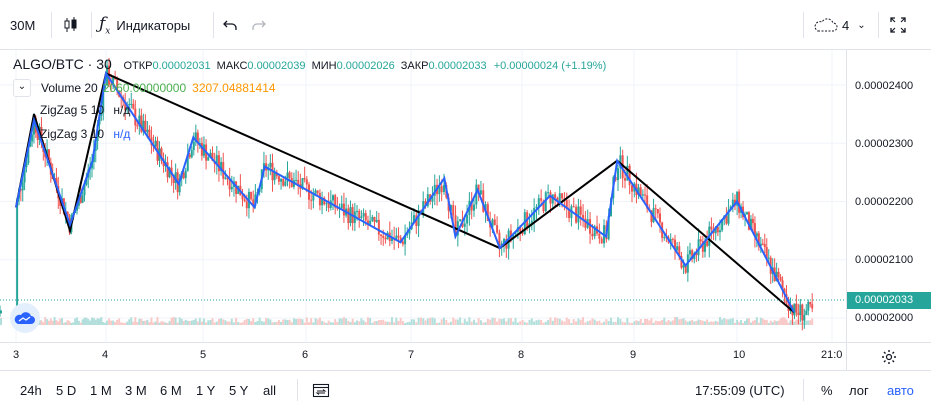 The image size is (931, 415). What do you see at coordinates (232, 25) in the screenshot?
I see `undo-button` at bounding box center [232, 25].